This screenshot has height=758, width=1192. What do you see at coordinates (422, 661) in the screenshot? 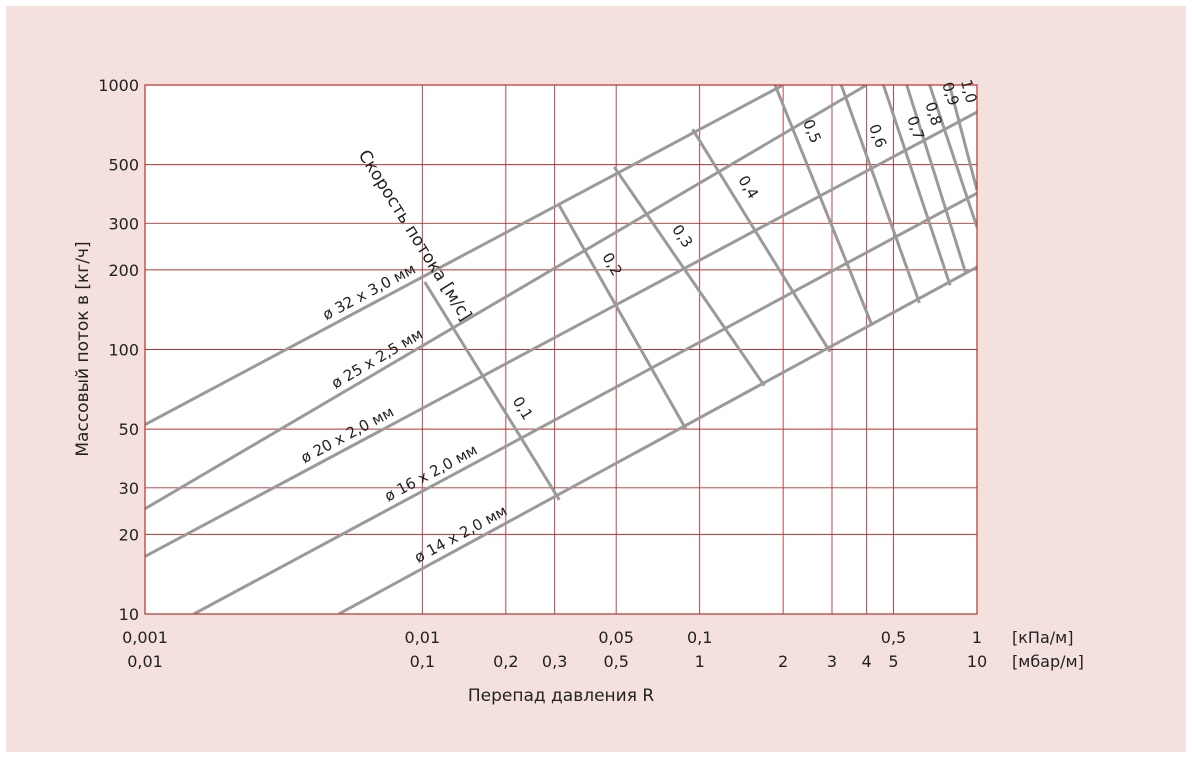
I see `x-tick-label-mbar: 0,1` at bounding box center [422, 661].